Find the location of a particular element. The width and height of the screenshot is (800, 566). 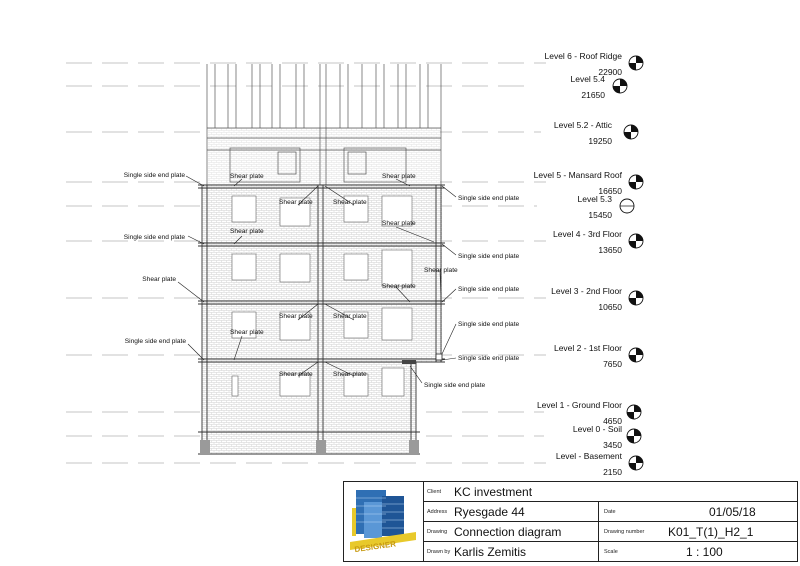

level-elevation: 21650 is located at coordinates (593, 95).